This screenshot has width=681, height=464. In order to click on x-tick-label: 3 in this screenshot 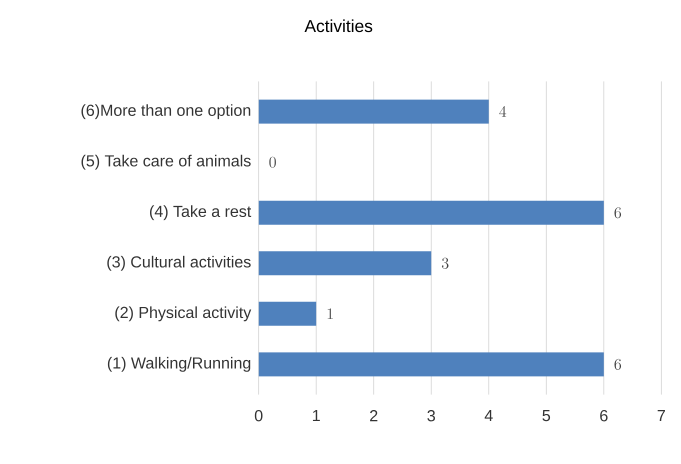, I will do `click(431, 416)`.